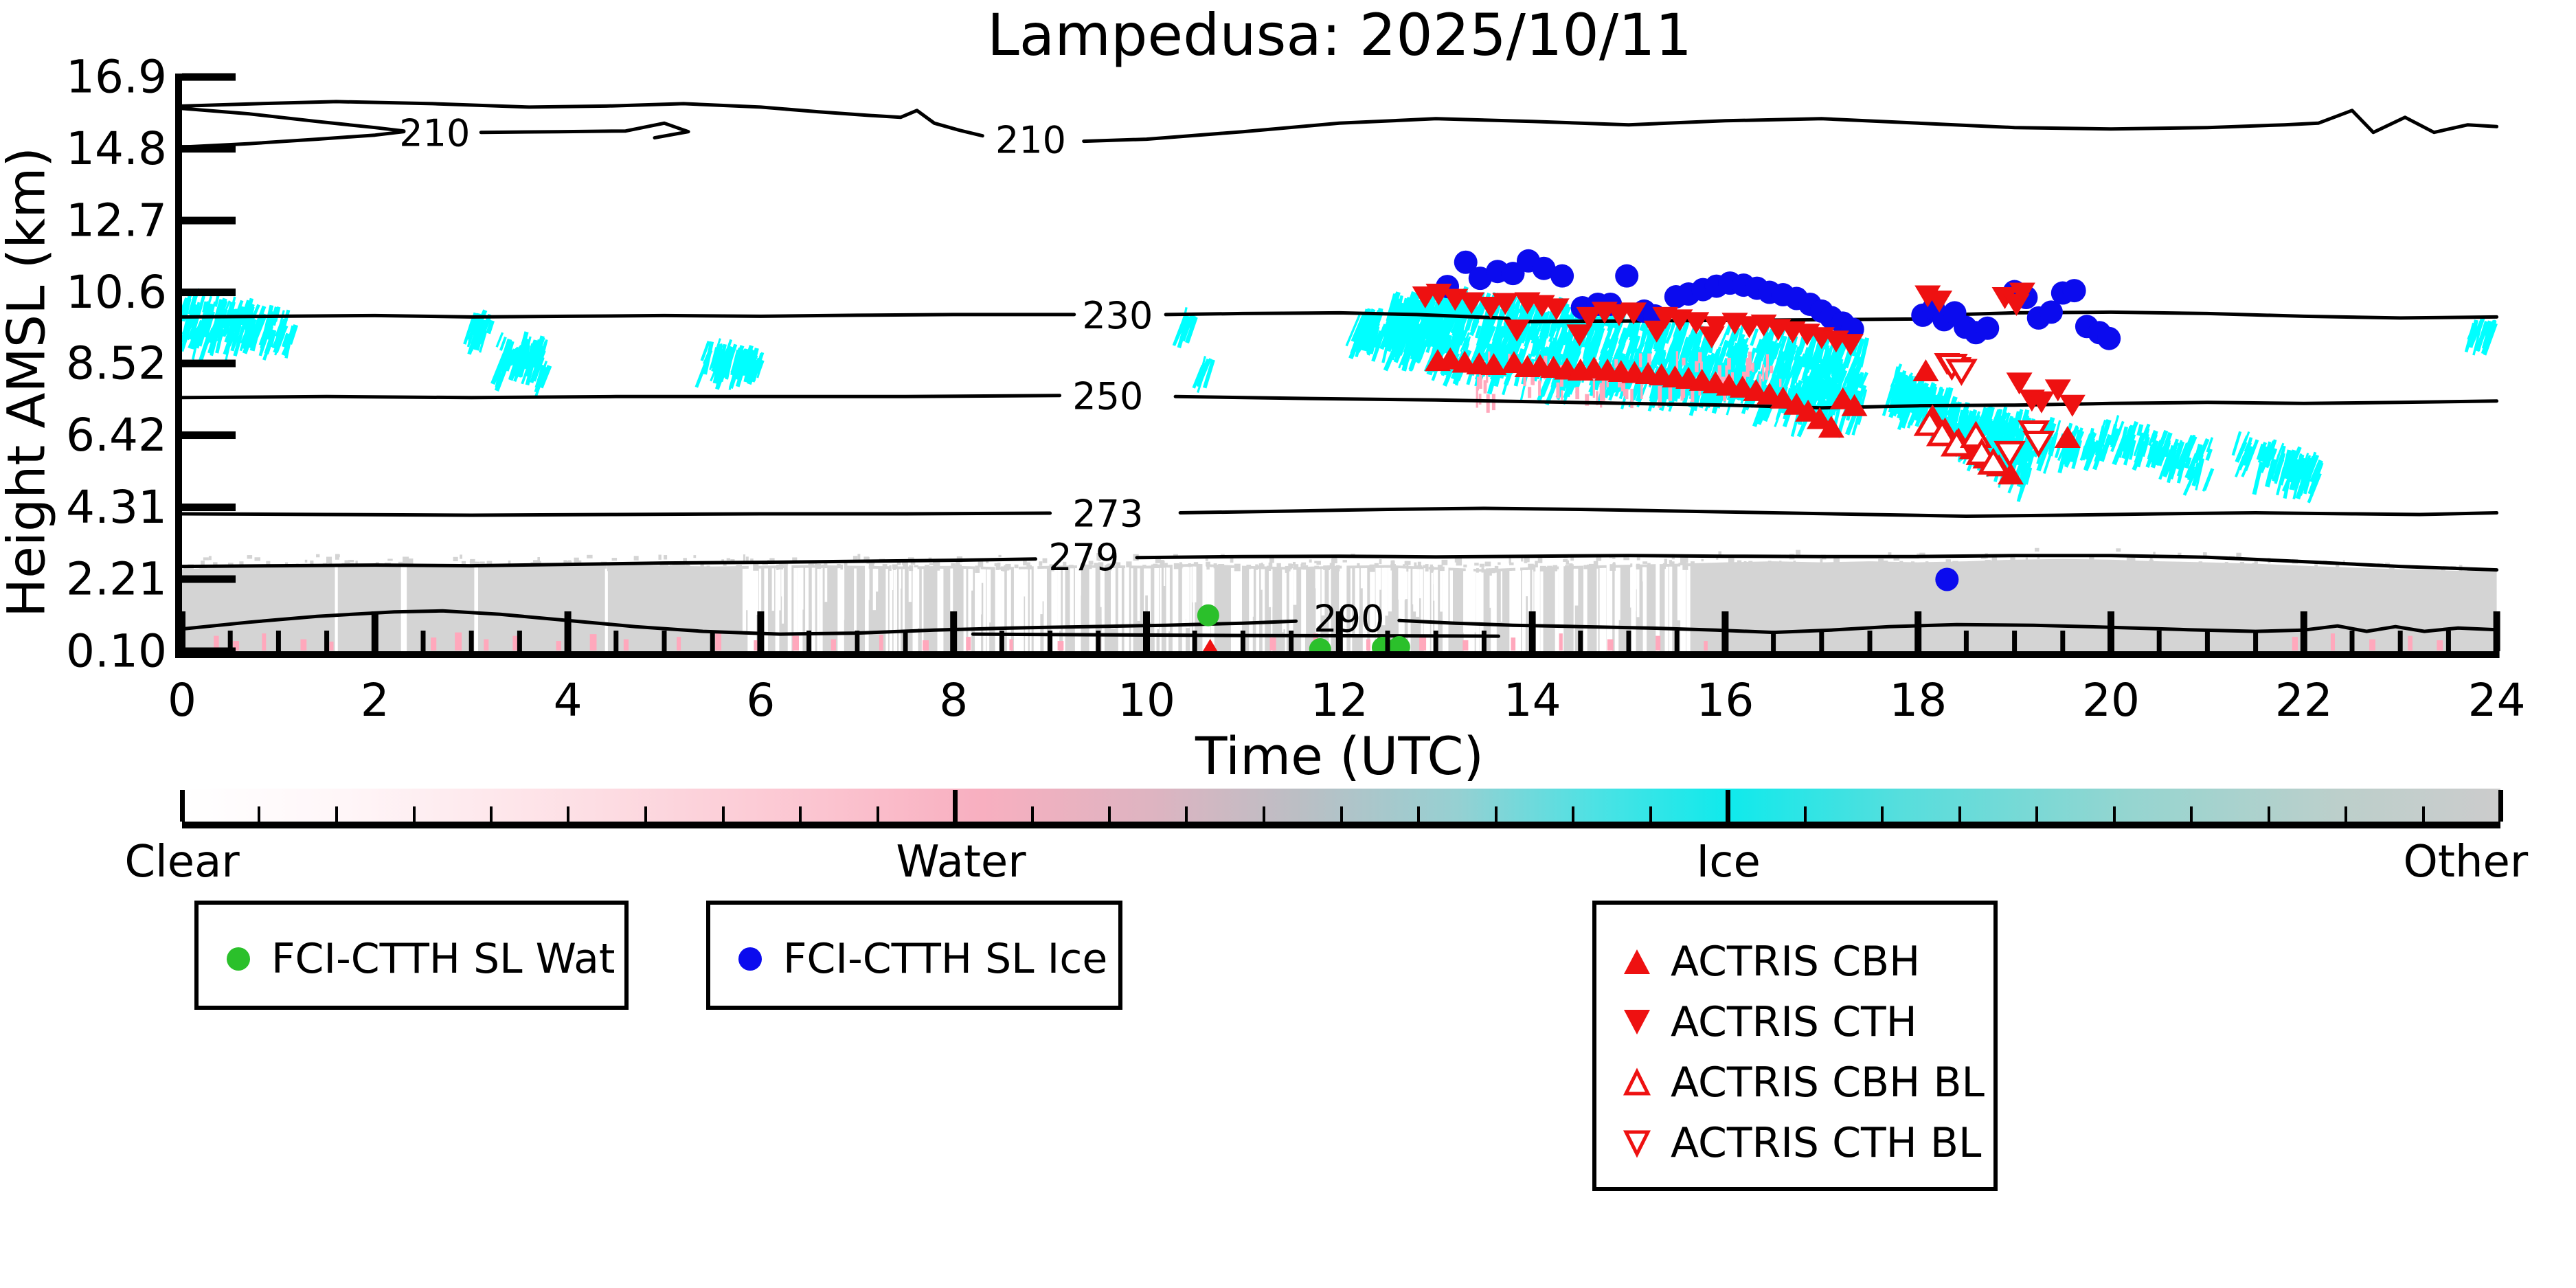 Image resolution: width=2576 pixels, height=1288 pixels. What do you see at coordinates (1532, 700) in the screenshot?
I see `x-tick-label: 14` at bounding box center [1532, 700].